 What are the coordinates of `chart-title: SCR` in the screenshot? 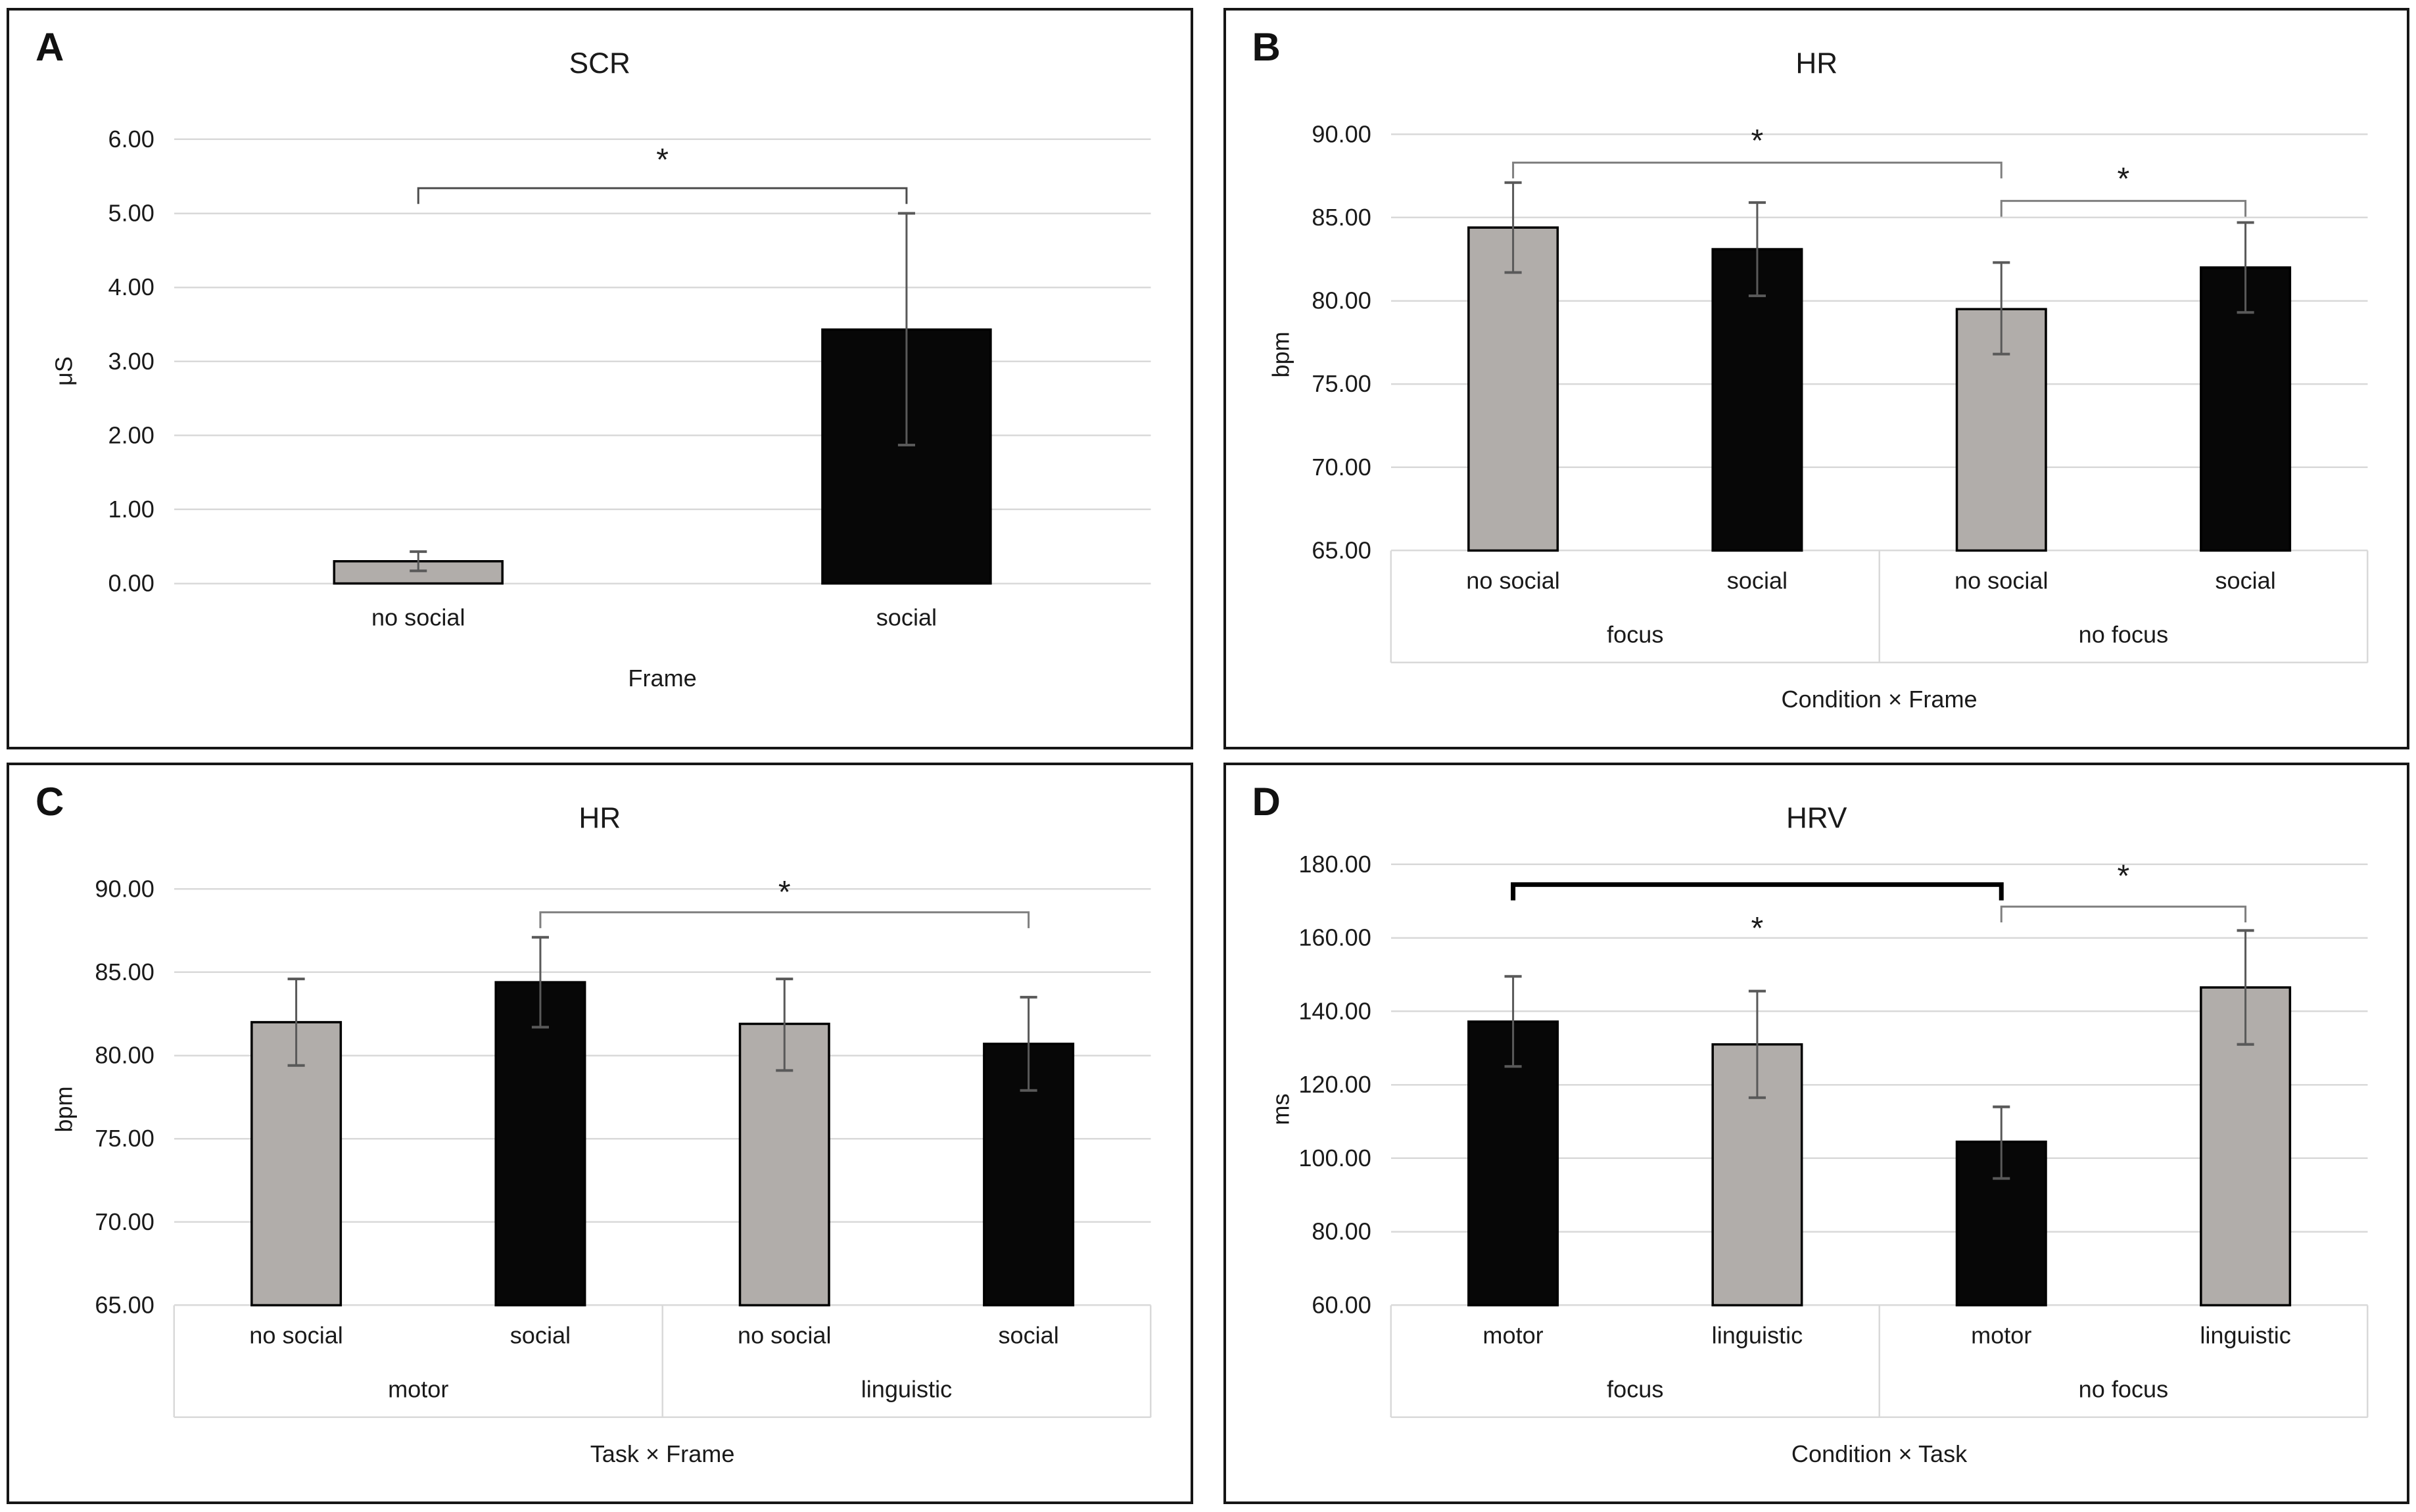 It's located at (599, 63).